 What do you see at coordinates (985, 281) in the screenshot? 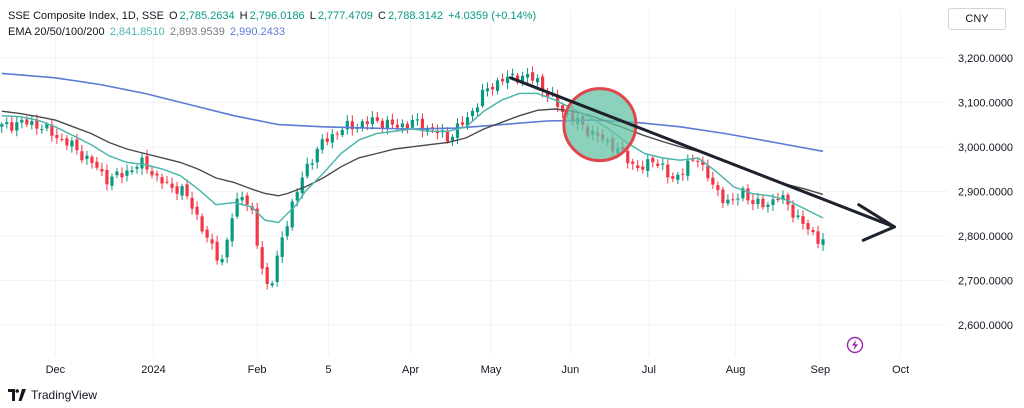
I see `y-tick-label: 2,700.0000` at bounding box center [985, 281].